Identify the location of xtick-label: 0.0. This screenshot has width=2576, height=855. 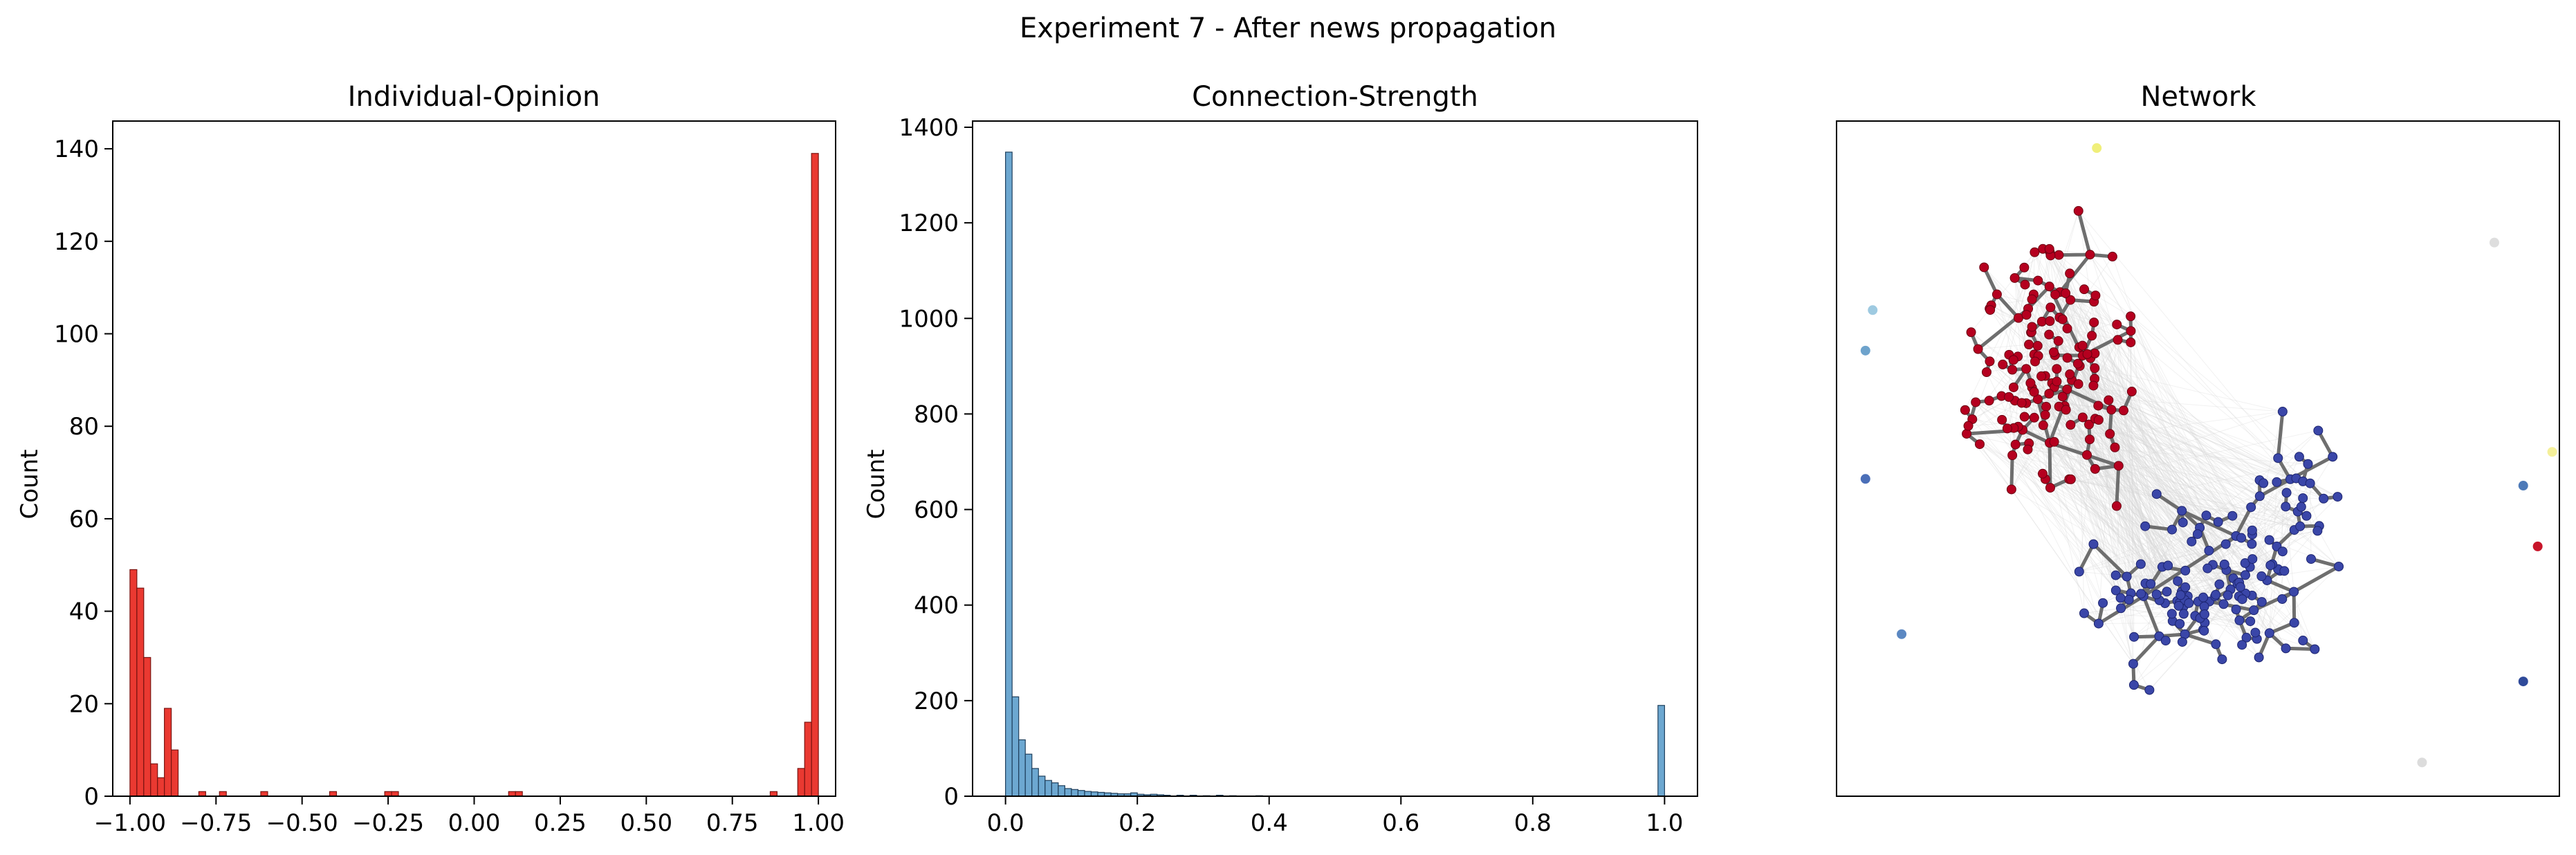
(1005, 823).